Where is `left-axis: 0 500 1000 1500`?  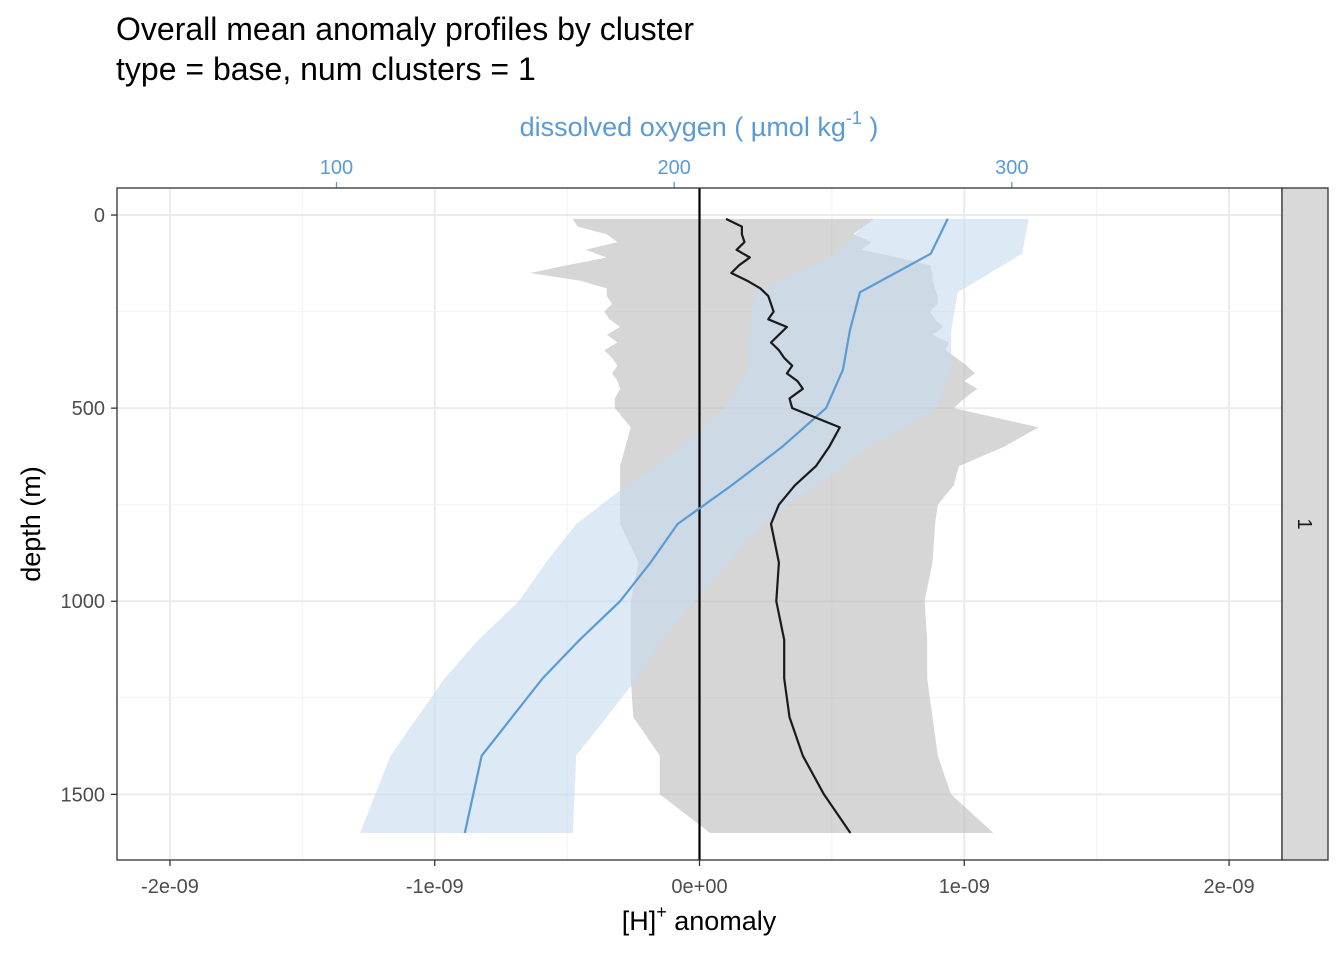
left-axis: 0 500 1000 1500 is located at coordinates (89, 505).